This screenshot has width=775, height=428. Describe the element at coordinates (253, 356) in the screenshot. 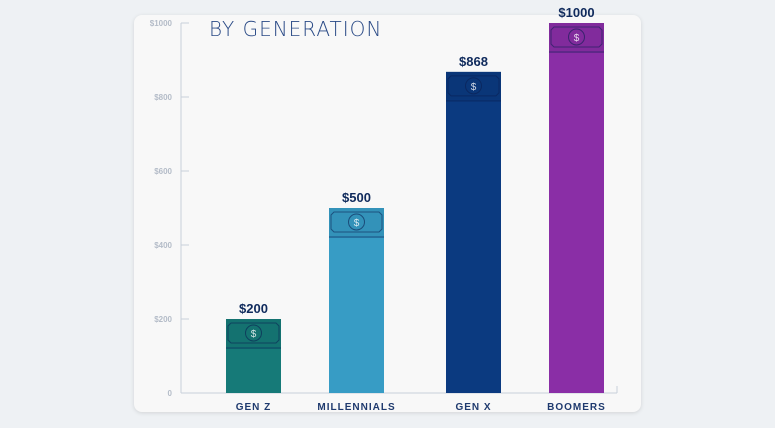

I see `bar-gen-z` at that location.